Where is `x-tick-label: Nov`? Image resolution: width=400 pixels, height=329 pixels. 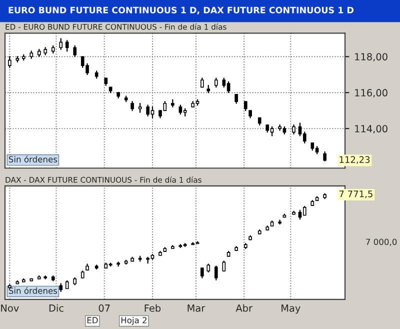
x-tick-label: Nov is located at coordinates (10, 308).